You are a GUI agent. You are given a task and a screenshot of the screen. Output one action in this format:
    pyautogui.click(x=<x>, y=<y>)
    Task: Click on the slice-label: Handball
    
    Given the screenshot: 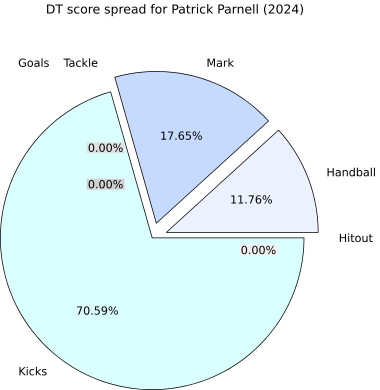 What is the action you would take?
    pyautogui.click(x=351, y=172)
    